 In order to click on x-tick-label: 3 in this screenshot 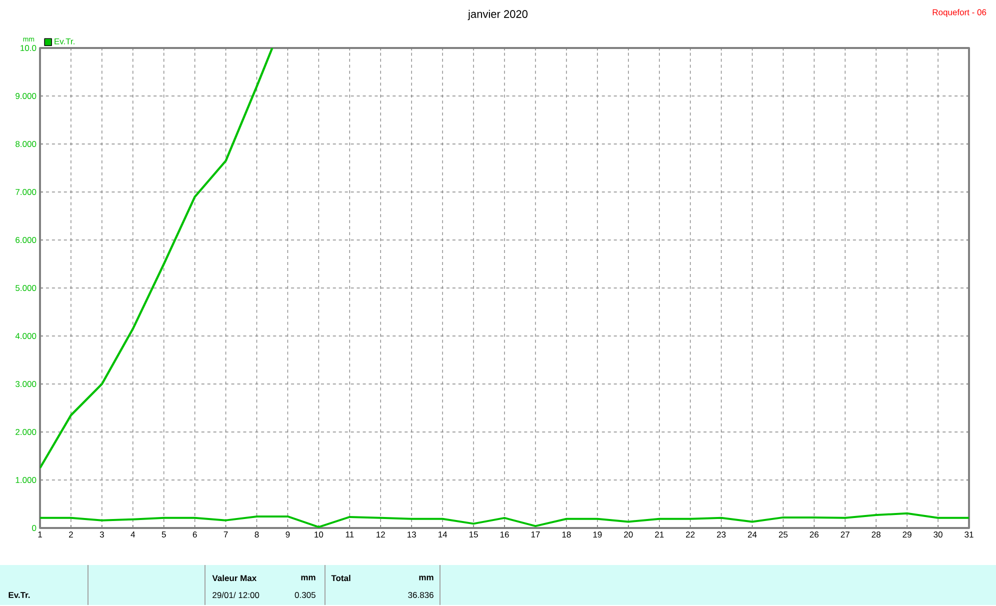, I will do `click(102, 535)`.